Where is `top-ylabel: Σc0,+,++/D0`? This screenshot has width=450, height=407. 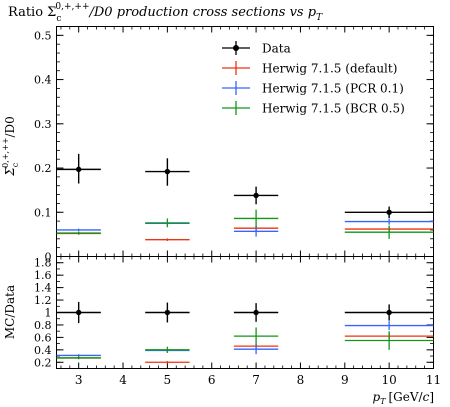
top-ylabel: Σc0,+,++/D0 is located at coordinates (10, 146).